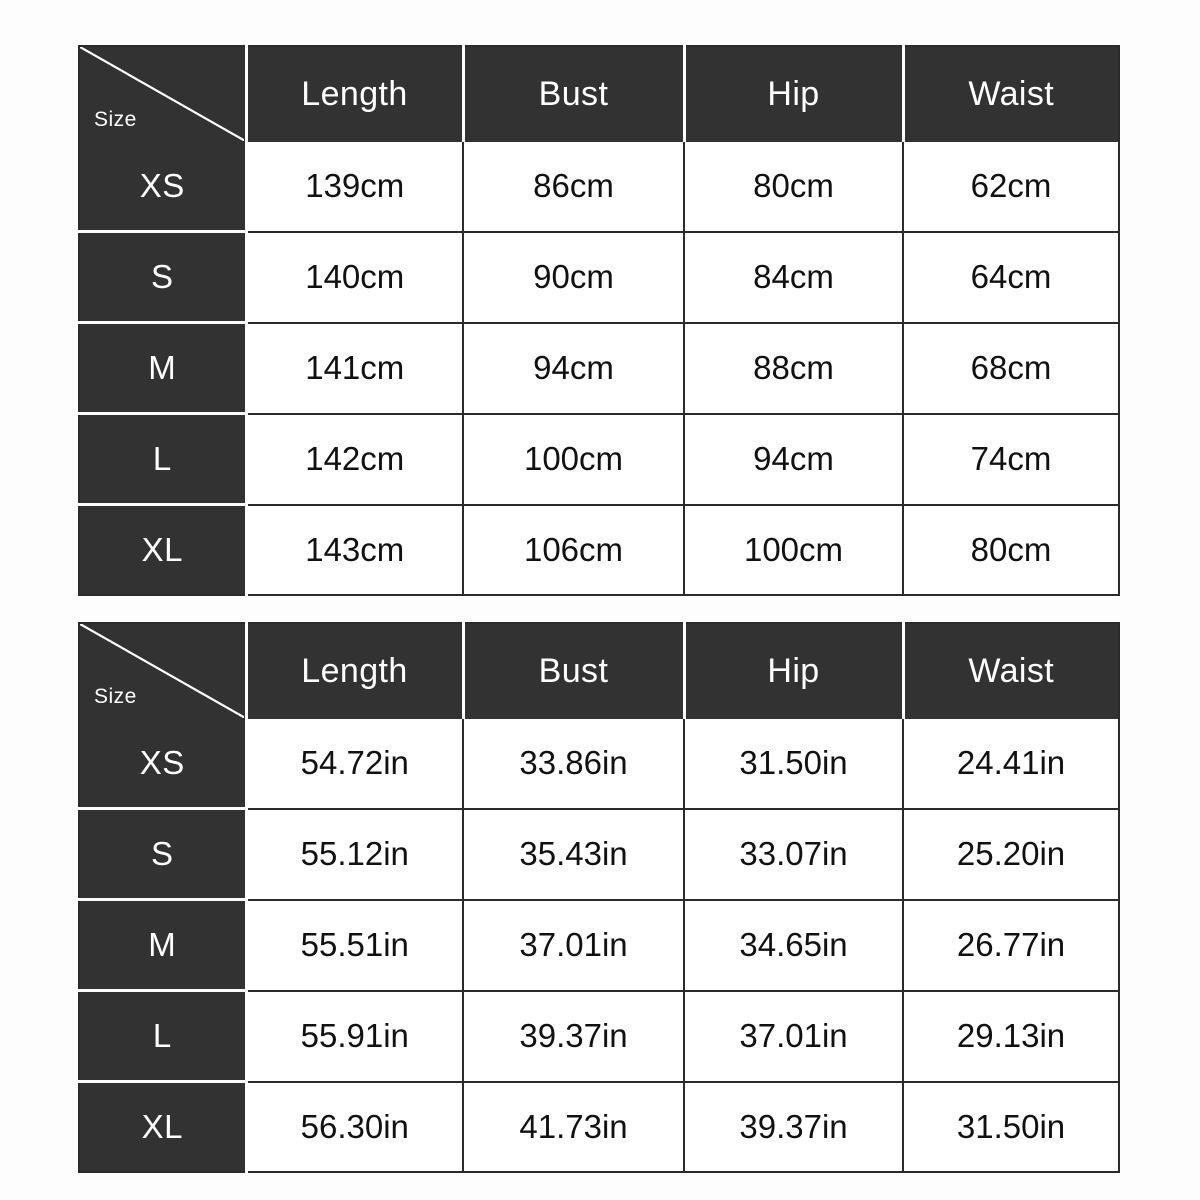 This screenshot has height=1200, width=1200. Describe the element at coordinates (355, 1126) in the screenshot. I see `cell-length: 56.30in` at that location.